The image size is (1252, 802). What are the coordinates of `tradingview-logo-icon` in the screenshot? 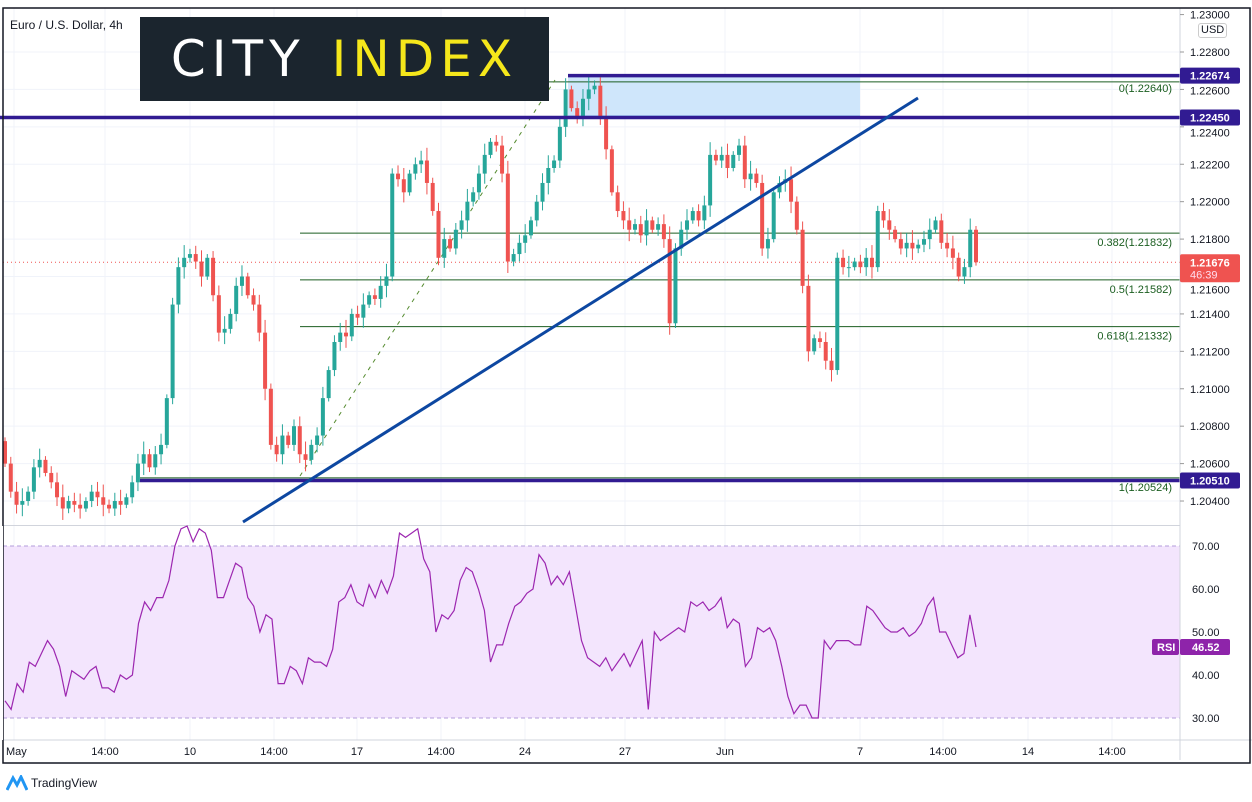 It's located at (17, 783).